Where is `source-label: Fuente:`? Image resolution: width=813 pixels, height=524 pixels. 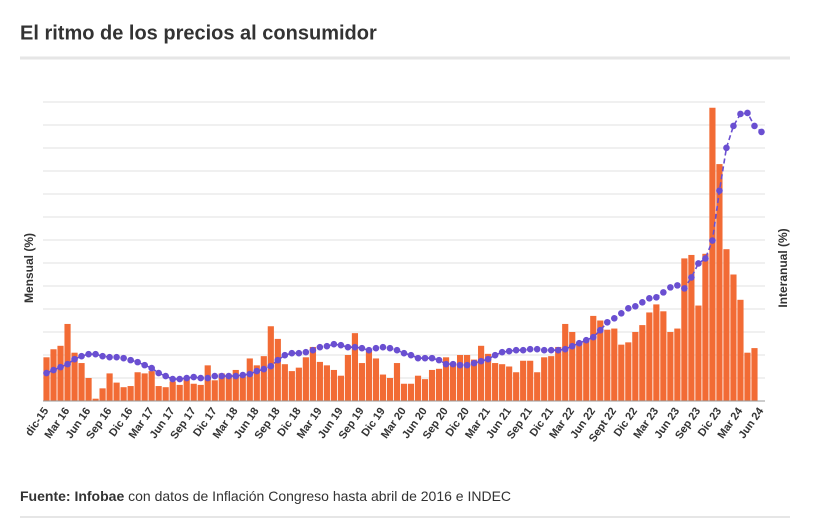
source-label: Fuente: is located at coordinates (45, 496).